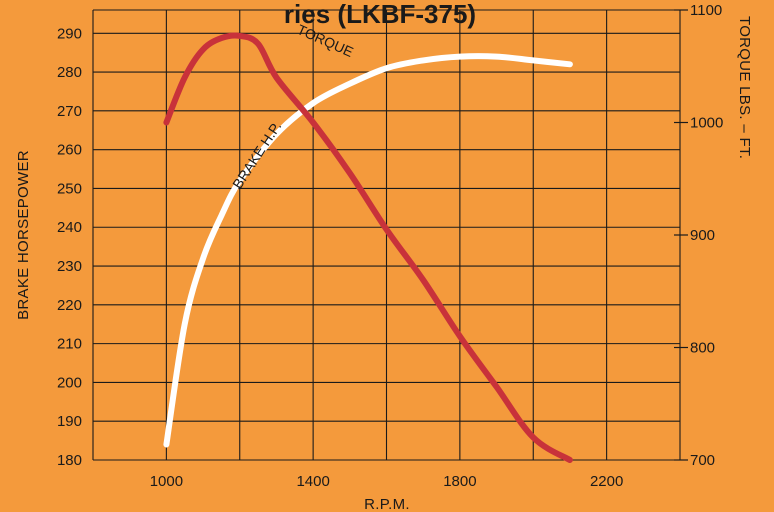 The width and height of the screenshot is (774, 512). Describe the element at coordinates (312, 481) in the screenshot. I see `x-tick-label: 1400` at that location.